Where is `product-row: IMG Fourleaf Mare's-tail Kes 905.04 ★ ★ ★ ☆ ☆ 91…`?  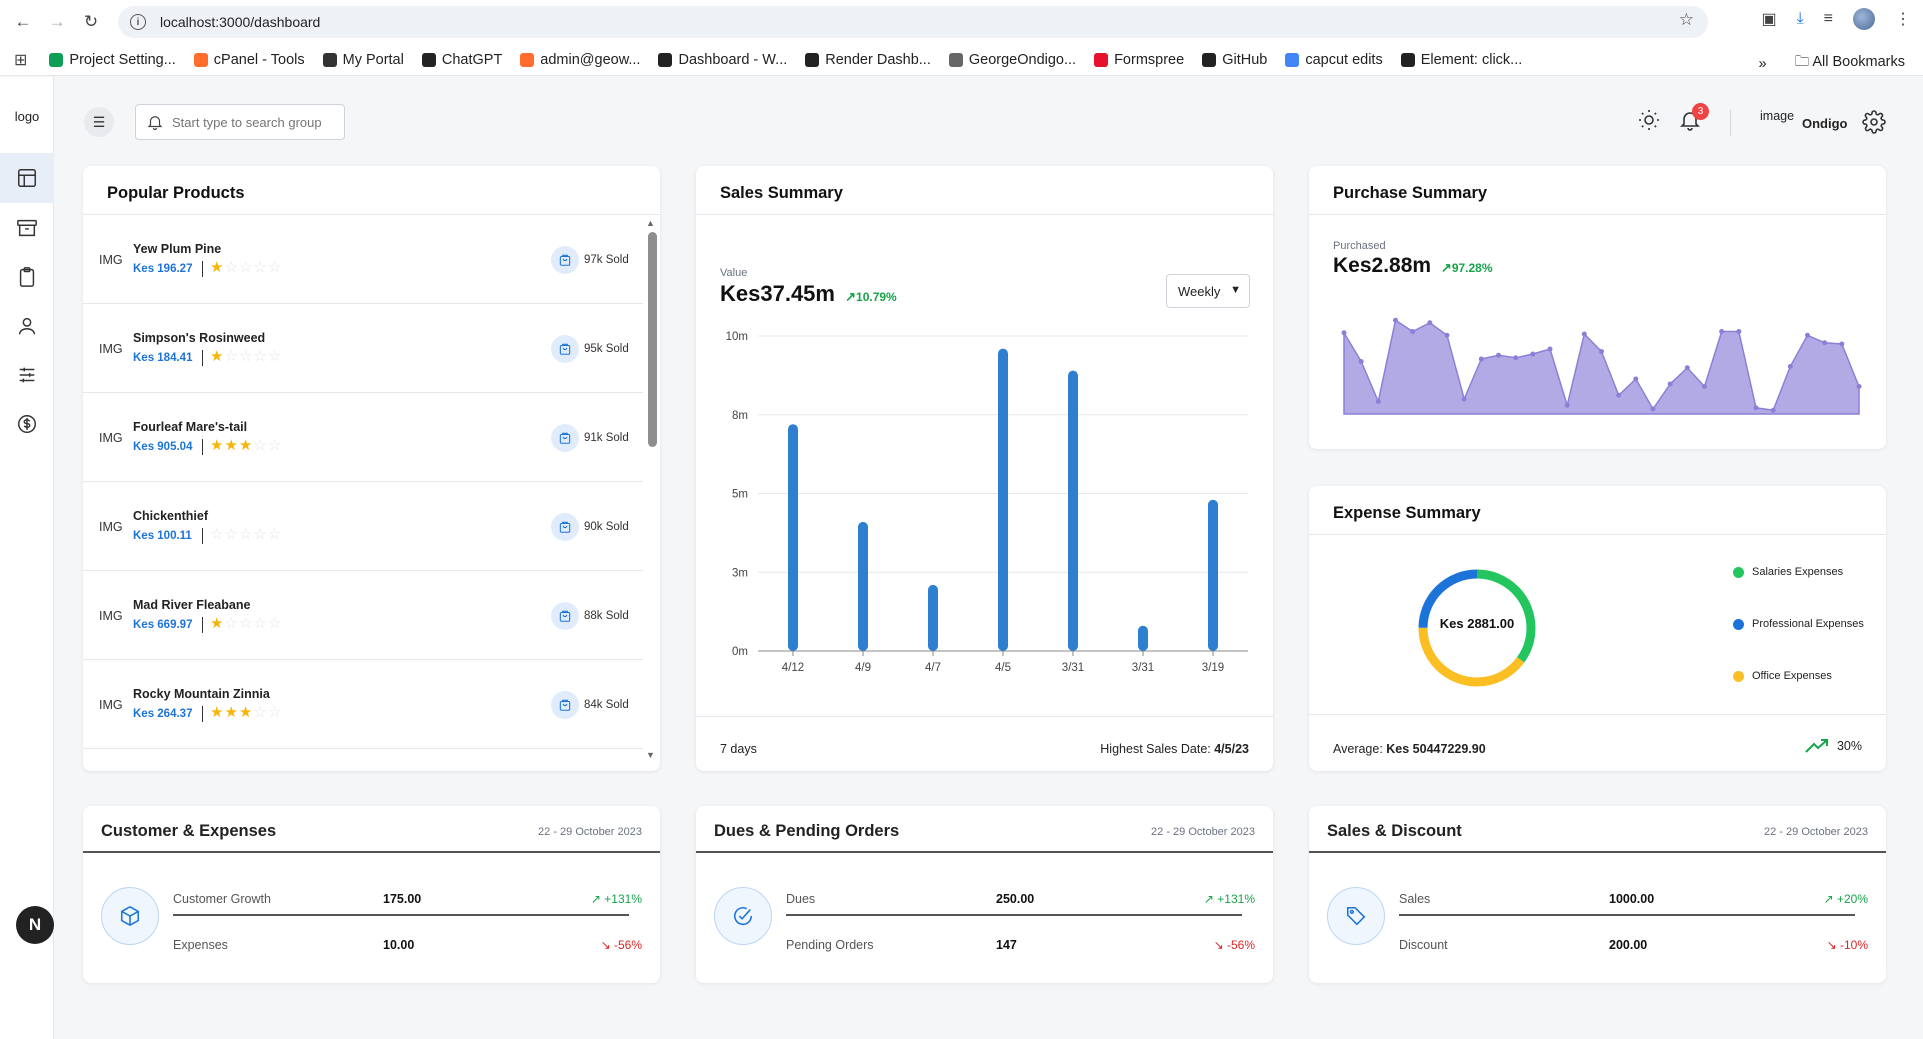 product-row: IMG Fourleaf Mare's-tail Kes 905.04 ★ ★ ★ ☆ ☆ 91… is located at coordinates (363, 437).